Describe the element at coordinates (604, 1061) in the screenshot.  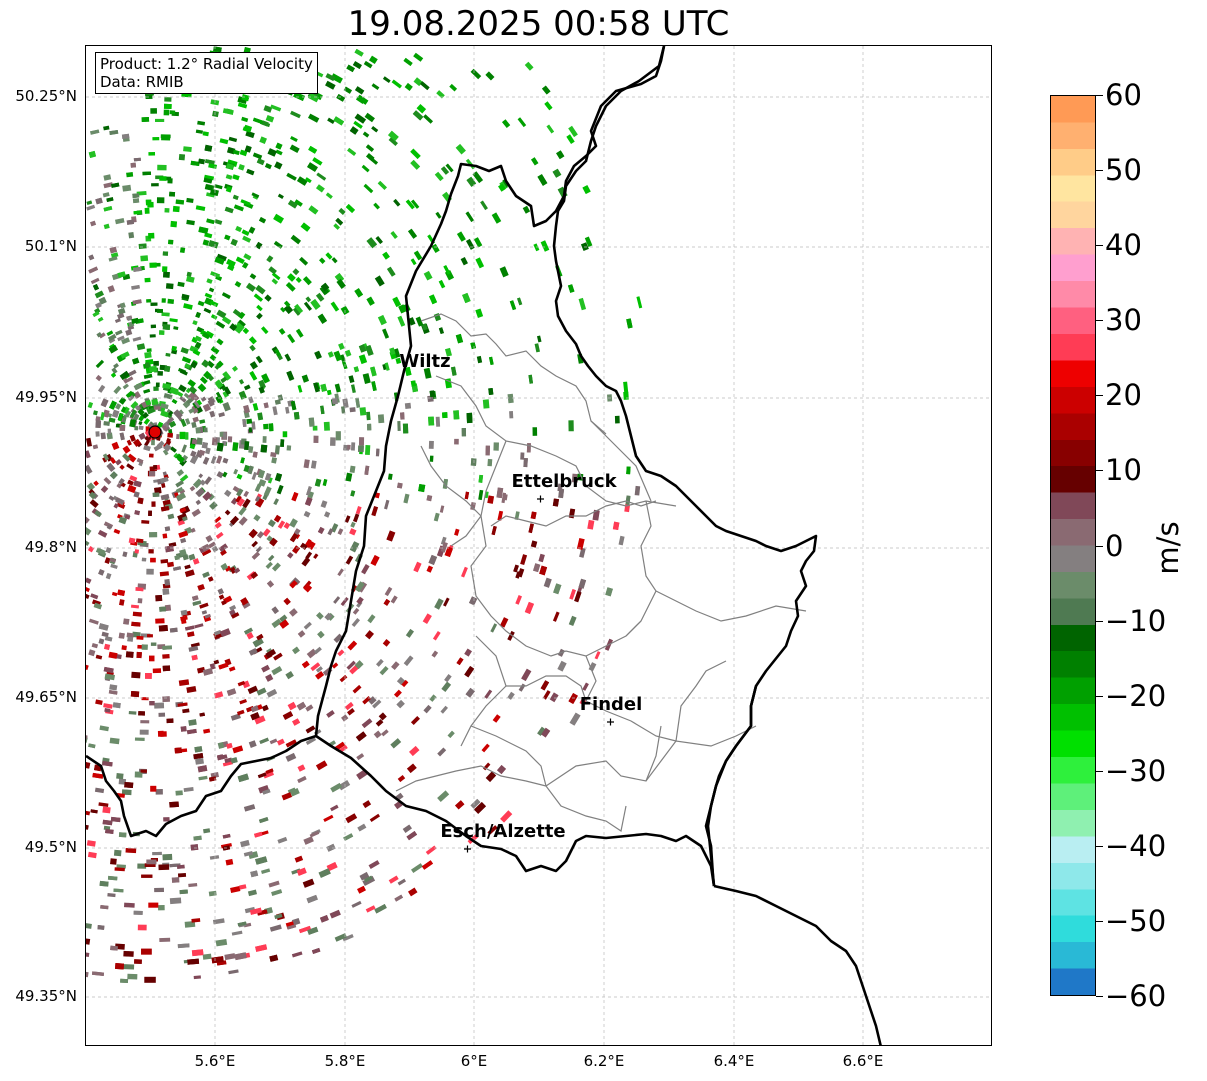
I see `x-tick-label: 6.2°E` at that location.